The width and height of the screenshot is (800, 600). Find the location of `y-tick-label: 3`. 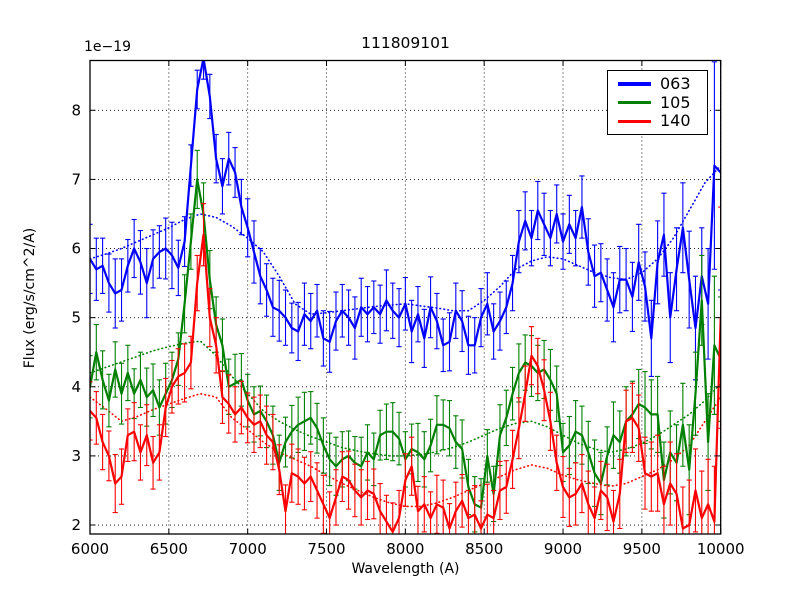

y-tick-label: 3 is located at coordinates (76, 456).